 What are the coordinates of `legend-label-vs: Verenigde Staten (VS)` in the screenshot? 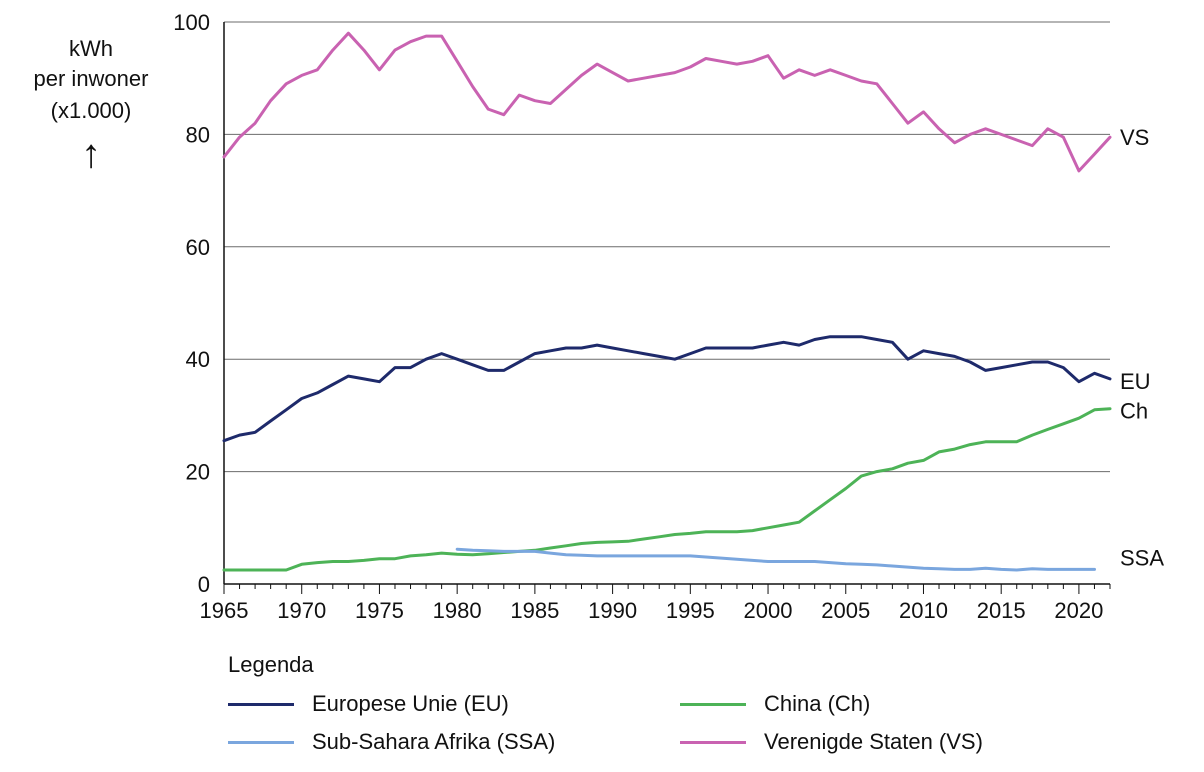 It's located at (873, 741).